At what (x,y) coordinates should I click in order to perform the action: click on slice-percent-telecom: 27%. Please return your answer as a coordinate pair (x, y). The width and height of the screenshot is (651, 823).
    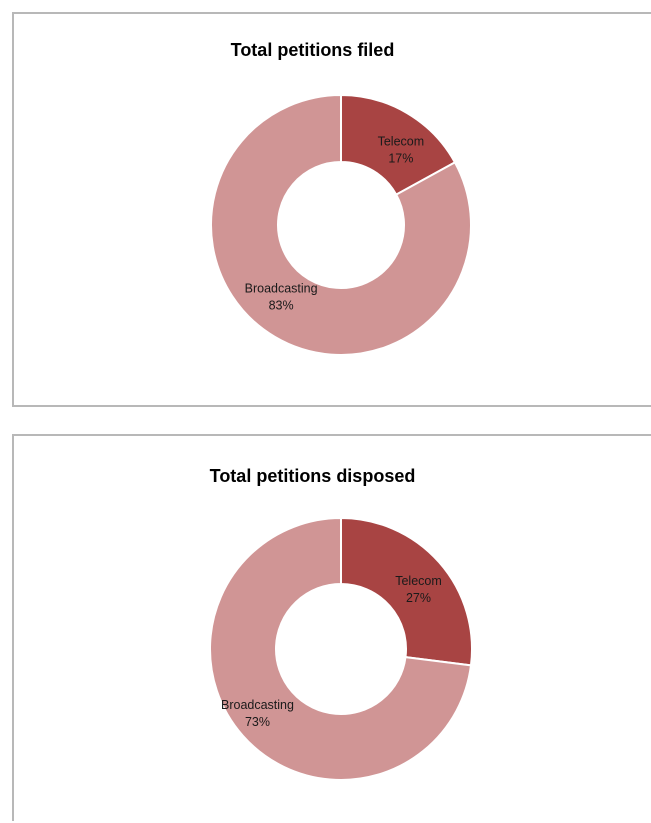
    Looking at the image, I should click on (418, 598).